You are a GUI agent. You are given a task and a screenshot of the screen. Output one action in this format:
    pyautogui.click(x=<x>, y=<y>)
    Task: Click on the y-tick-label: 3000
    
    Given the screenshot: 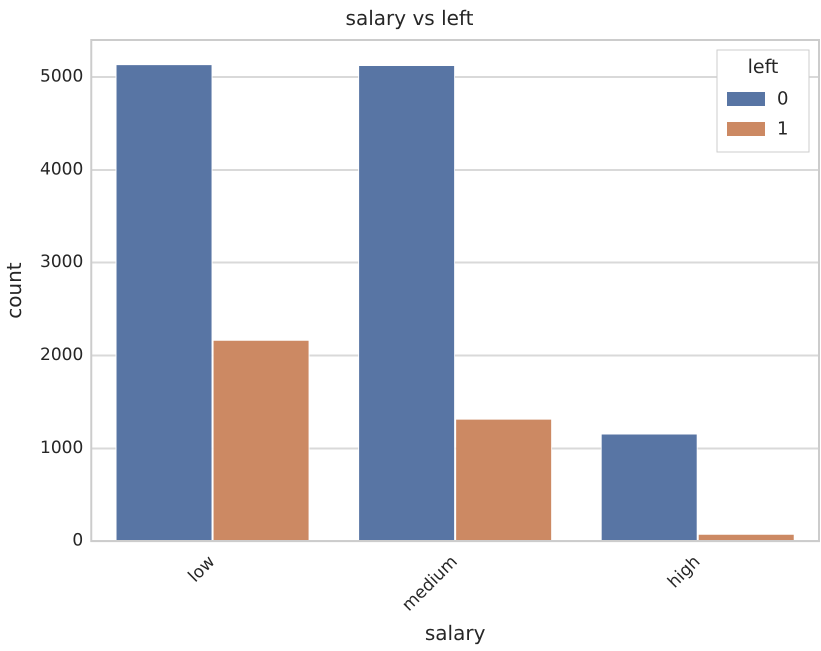 What is the action you would take?
    pyautogui.click(x=62, y=262)
    